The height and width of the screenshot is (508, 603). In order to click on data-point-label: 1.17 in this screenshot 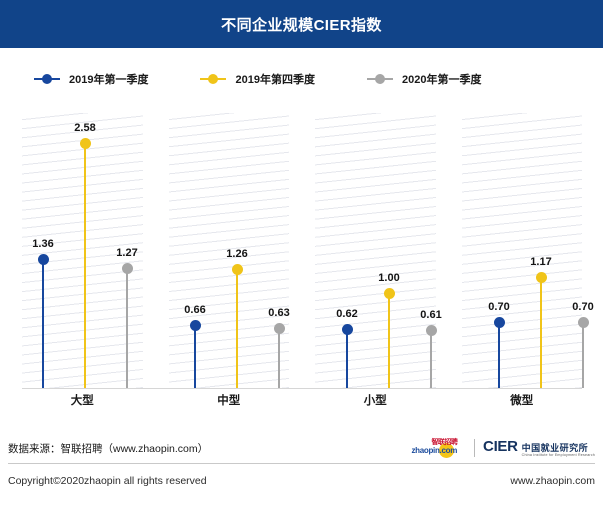, I will do `click(541, 262)`.